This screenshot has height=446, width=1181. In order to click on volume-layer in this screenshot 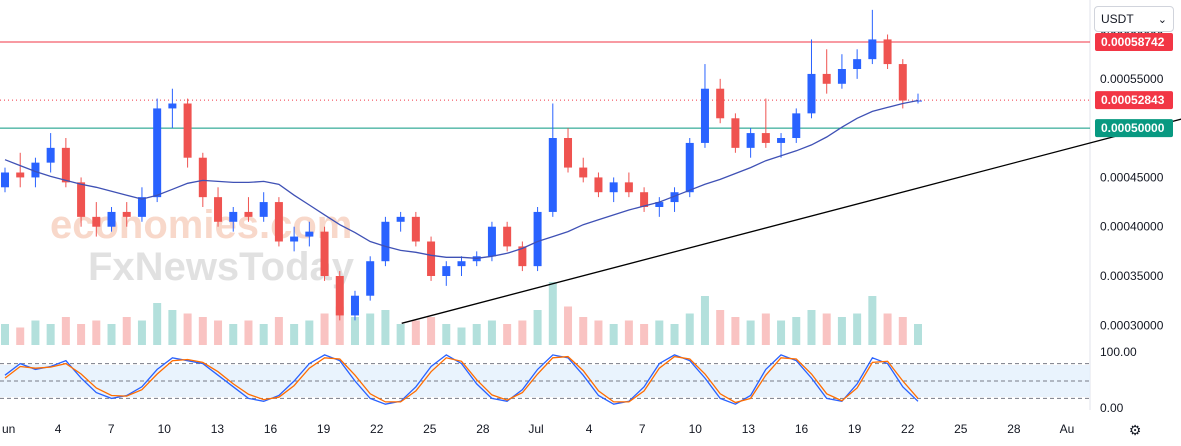, I will do `click(461, 313)`.